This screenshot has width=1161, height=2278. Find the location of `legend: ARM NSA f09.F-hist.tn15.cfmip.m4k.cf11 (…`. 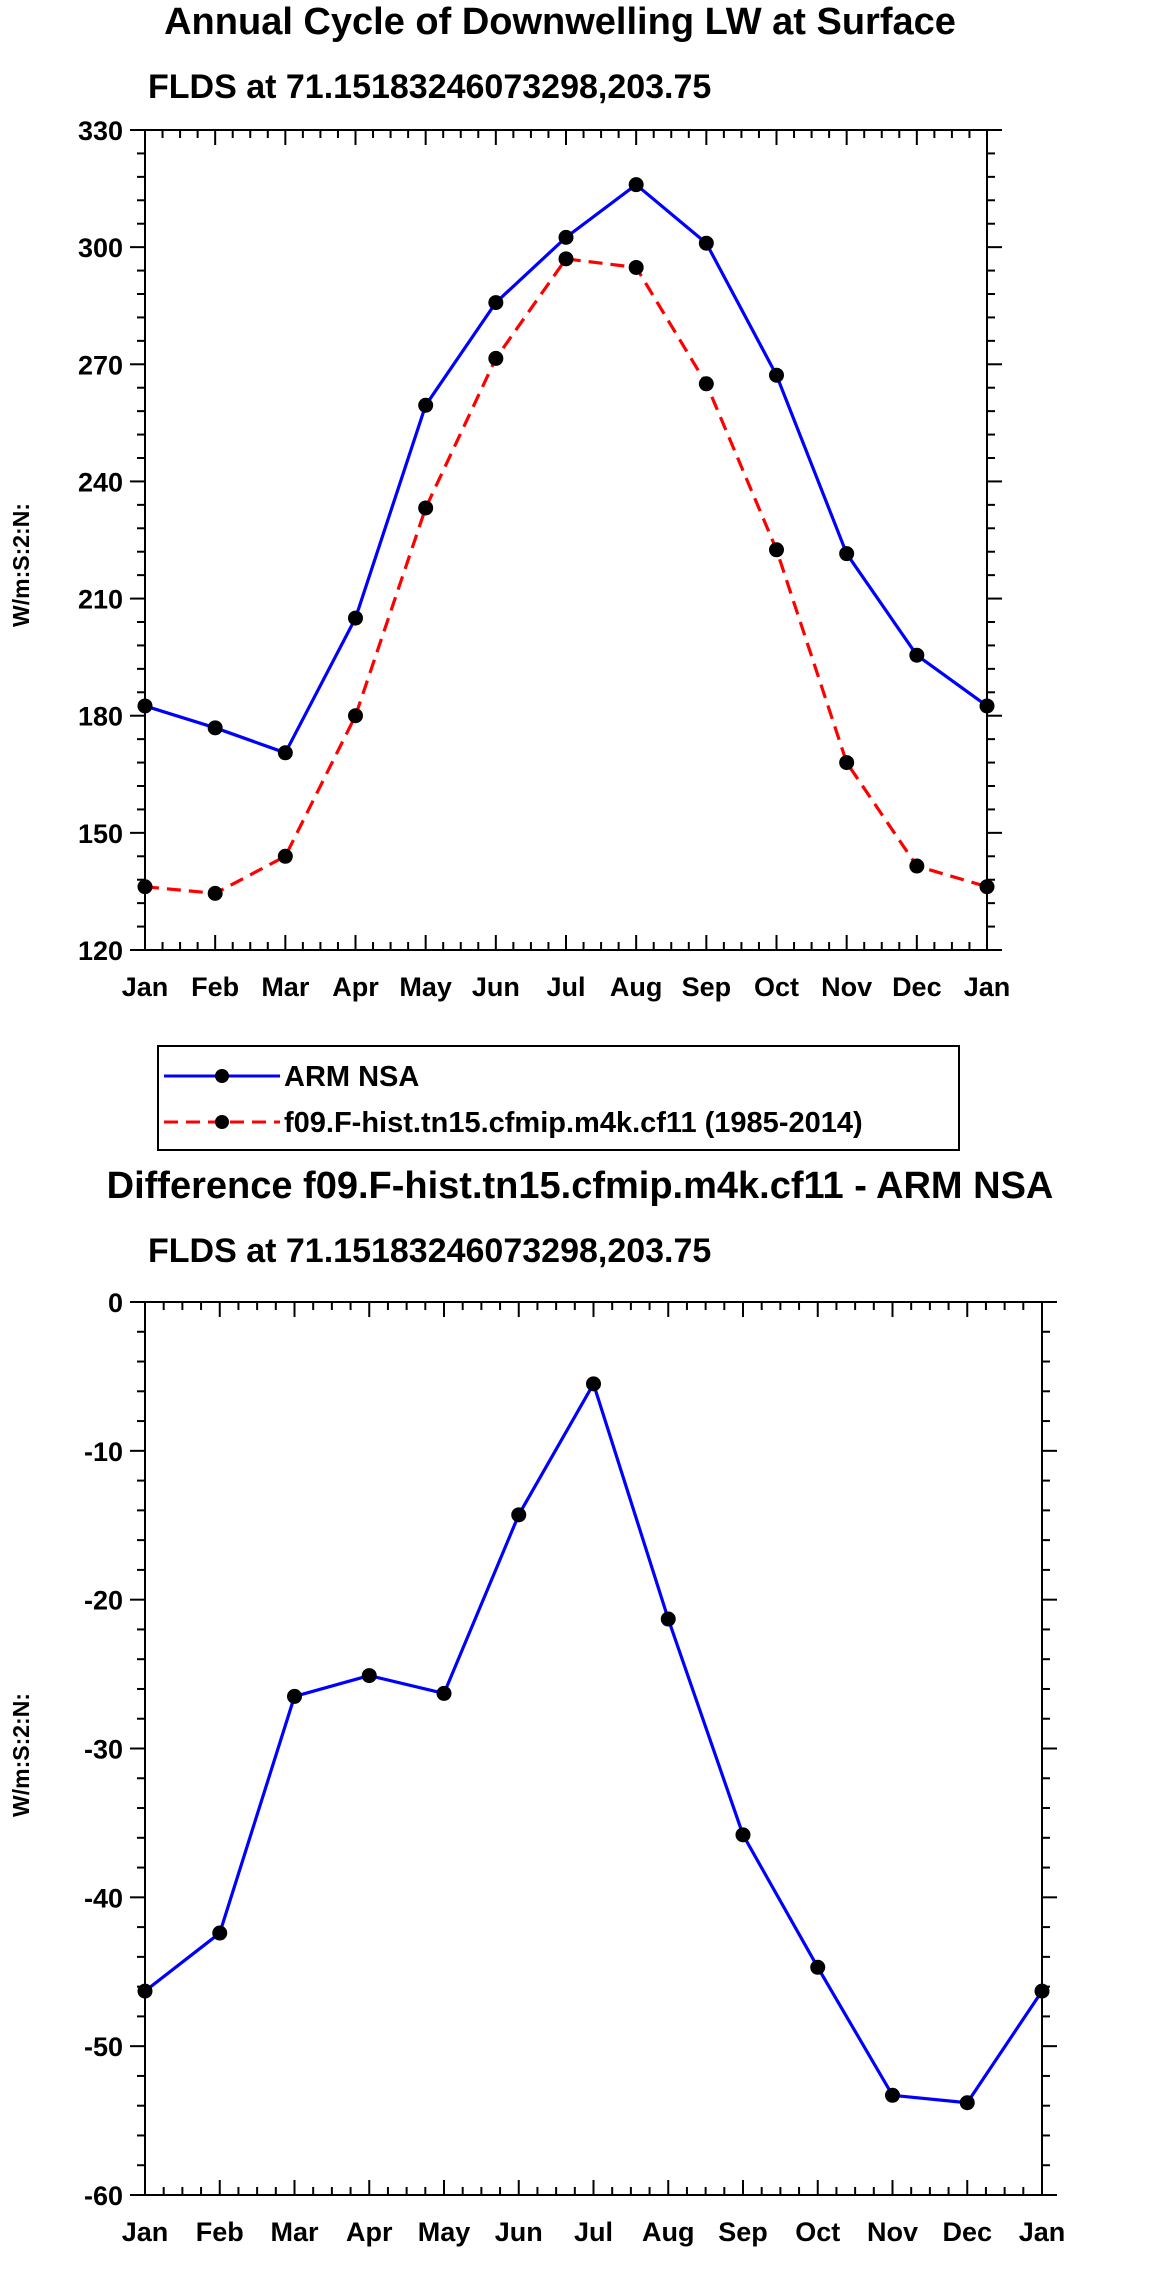

legend: ARM NSA f09.F-hist.tn15.cfmip.m4k.cf11 (… is located at coordinates (558, 1098).